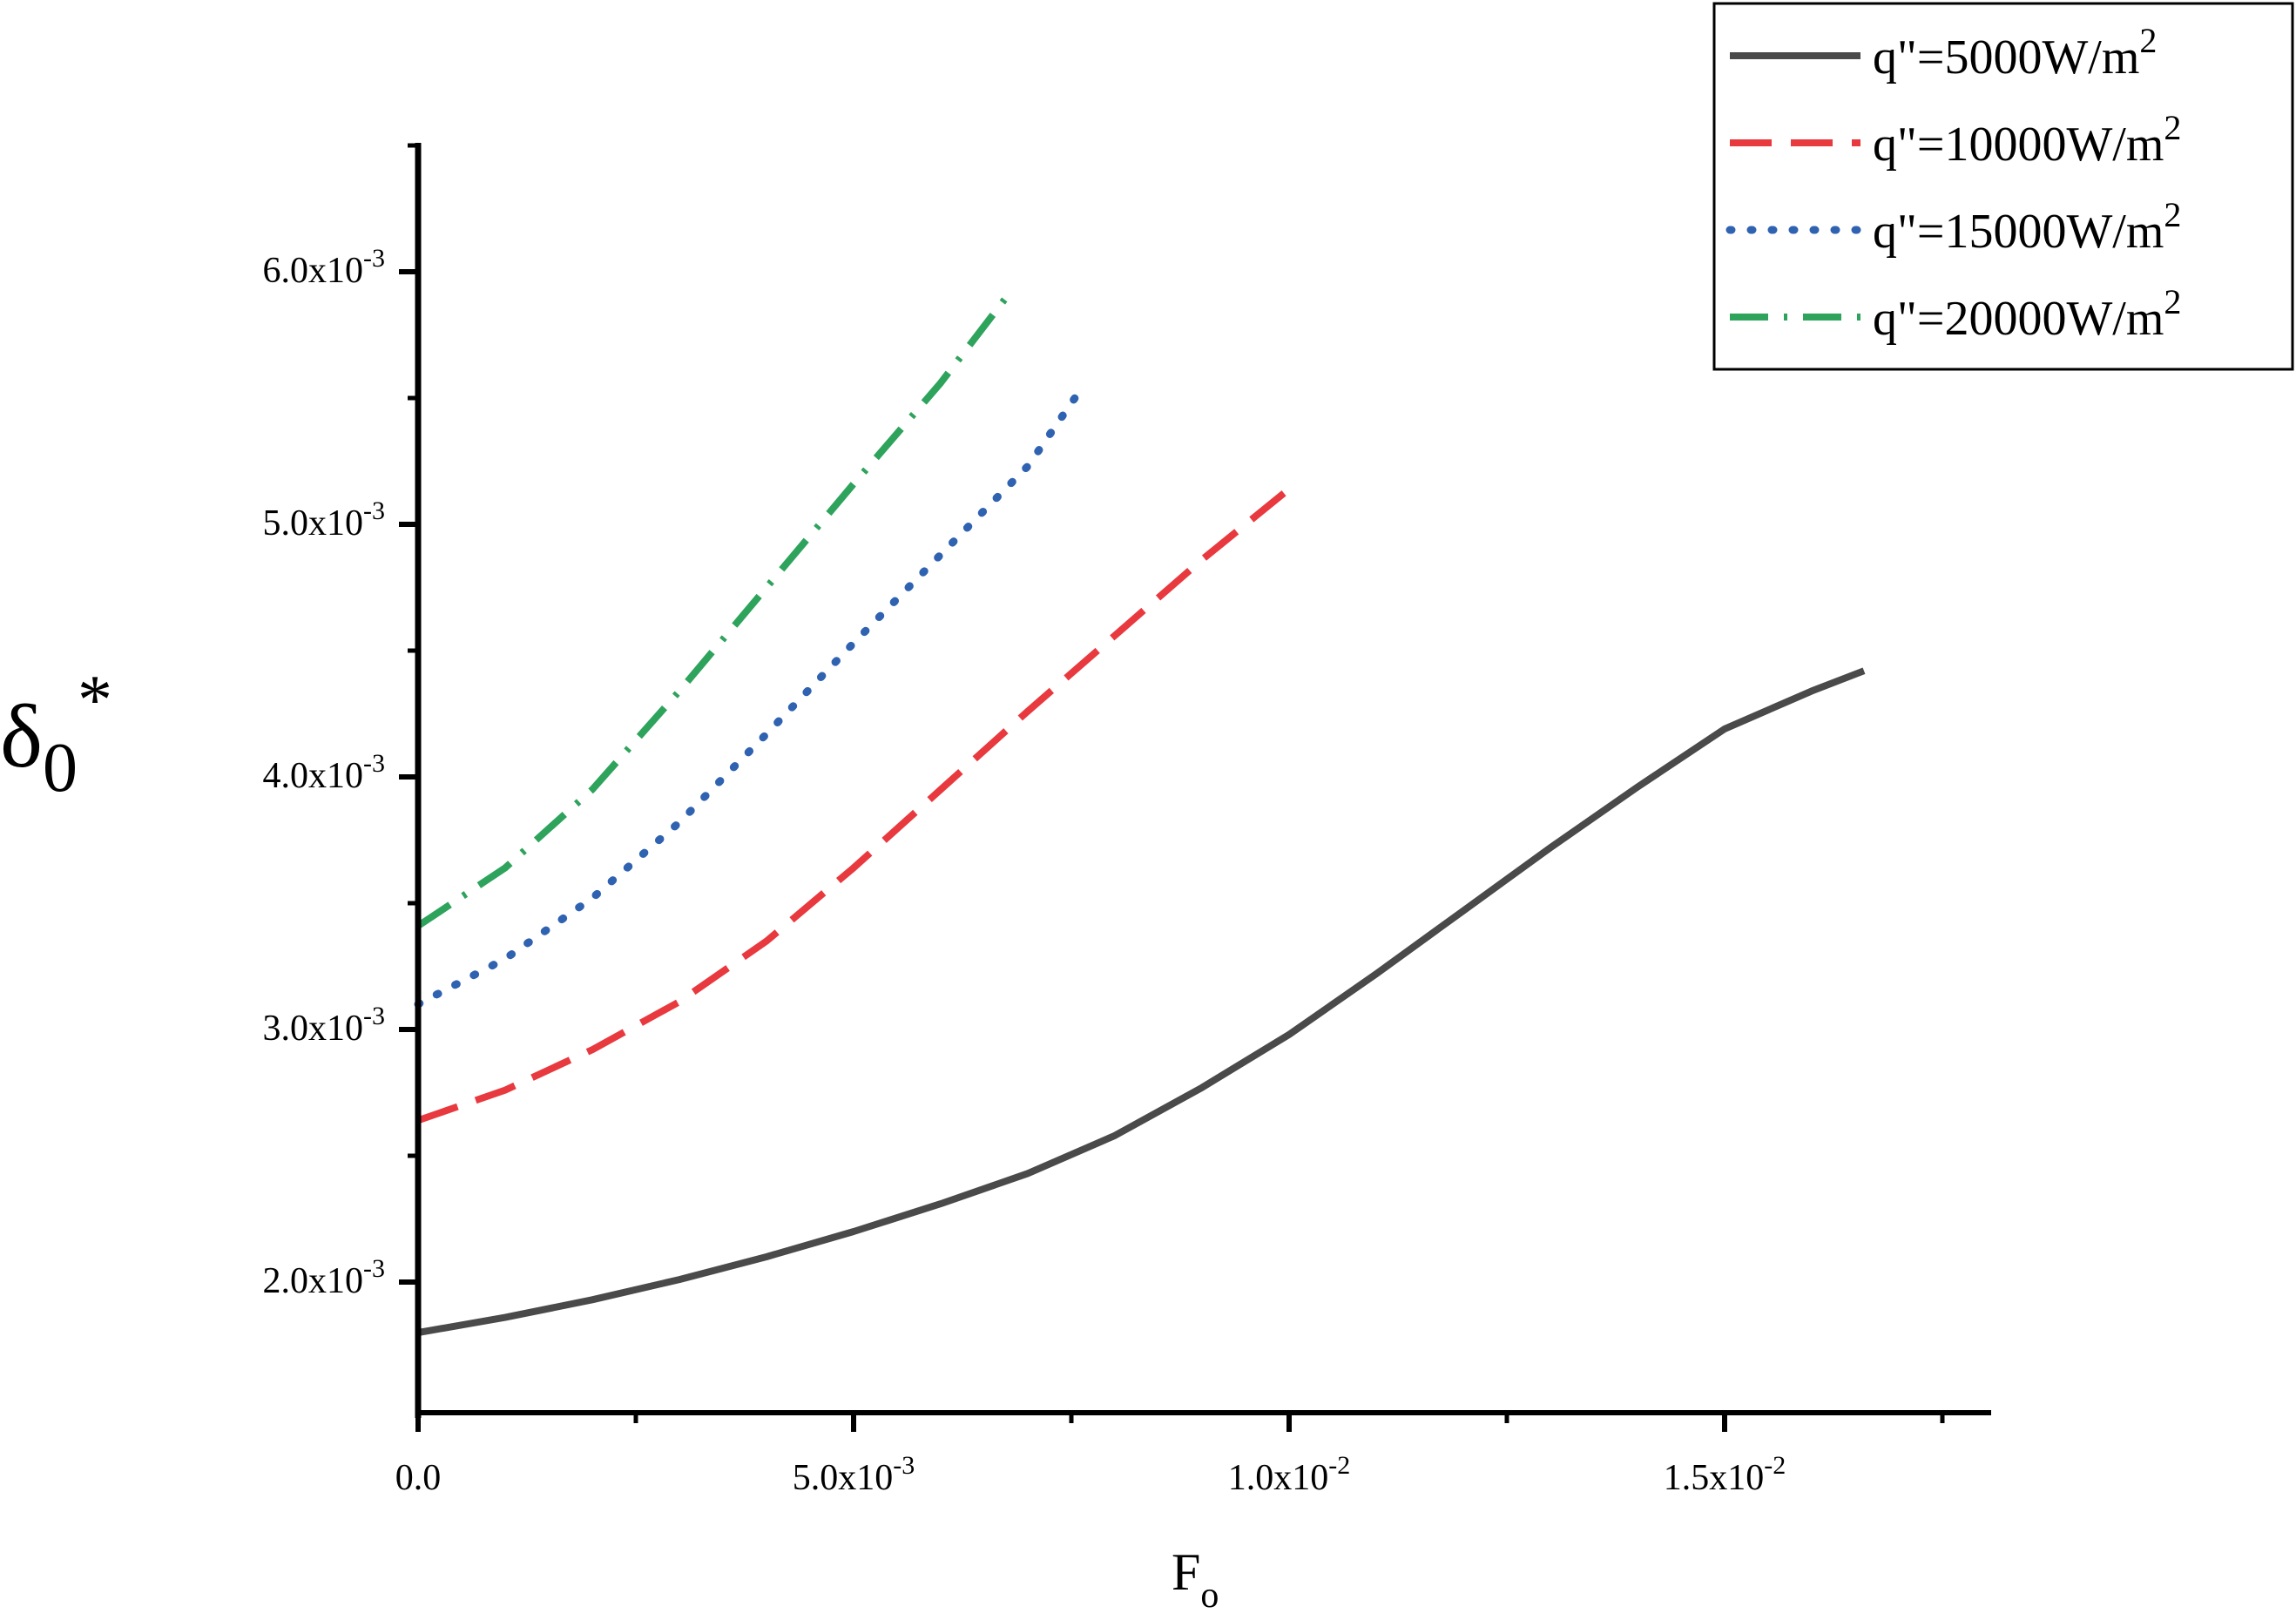  I want to click on y-tick-label: 3.0x10⁻³, so click(324, 1025).